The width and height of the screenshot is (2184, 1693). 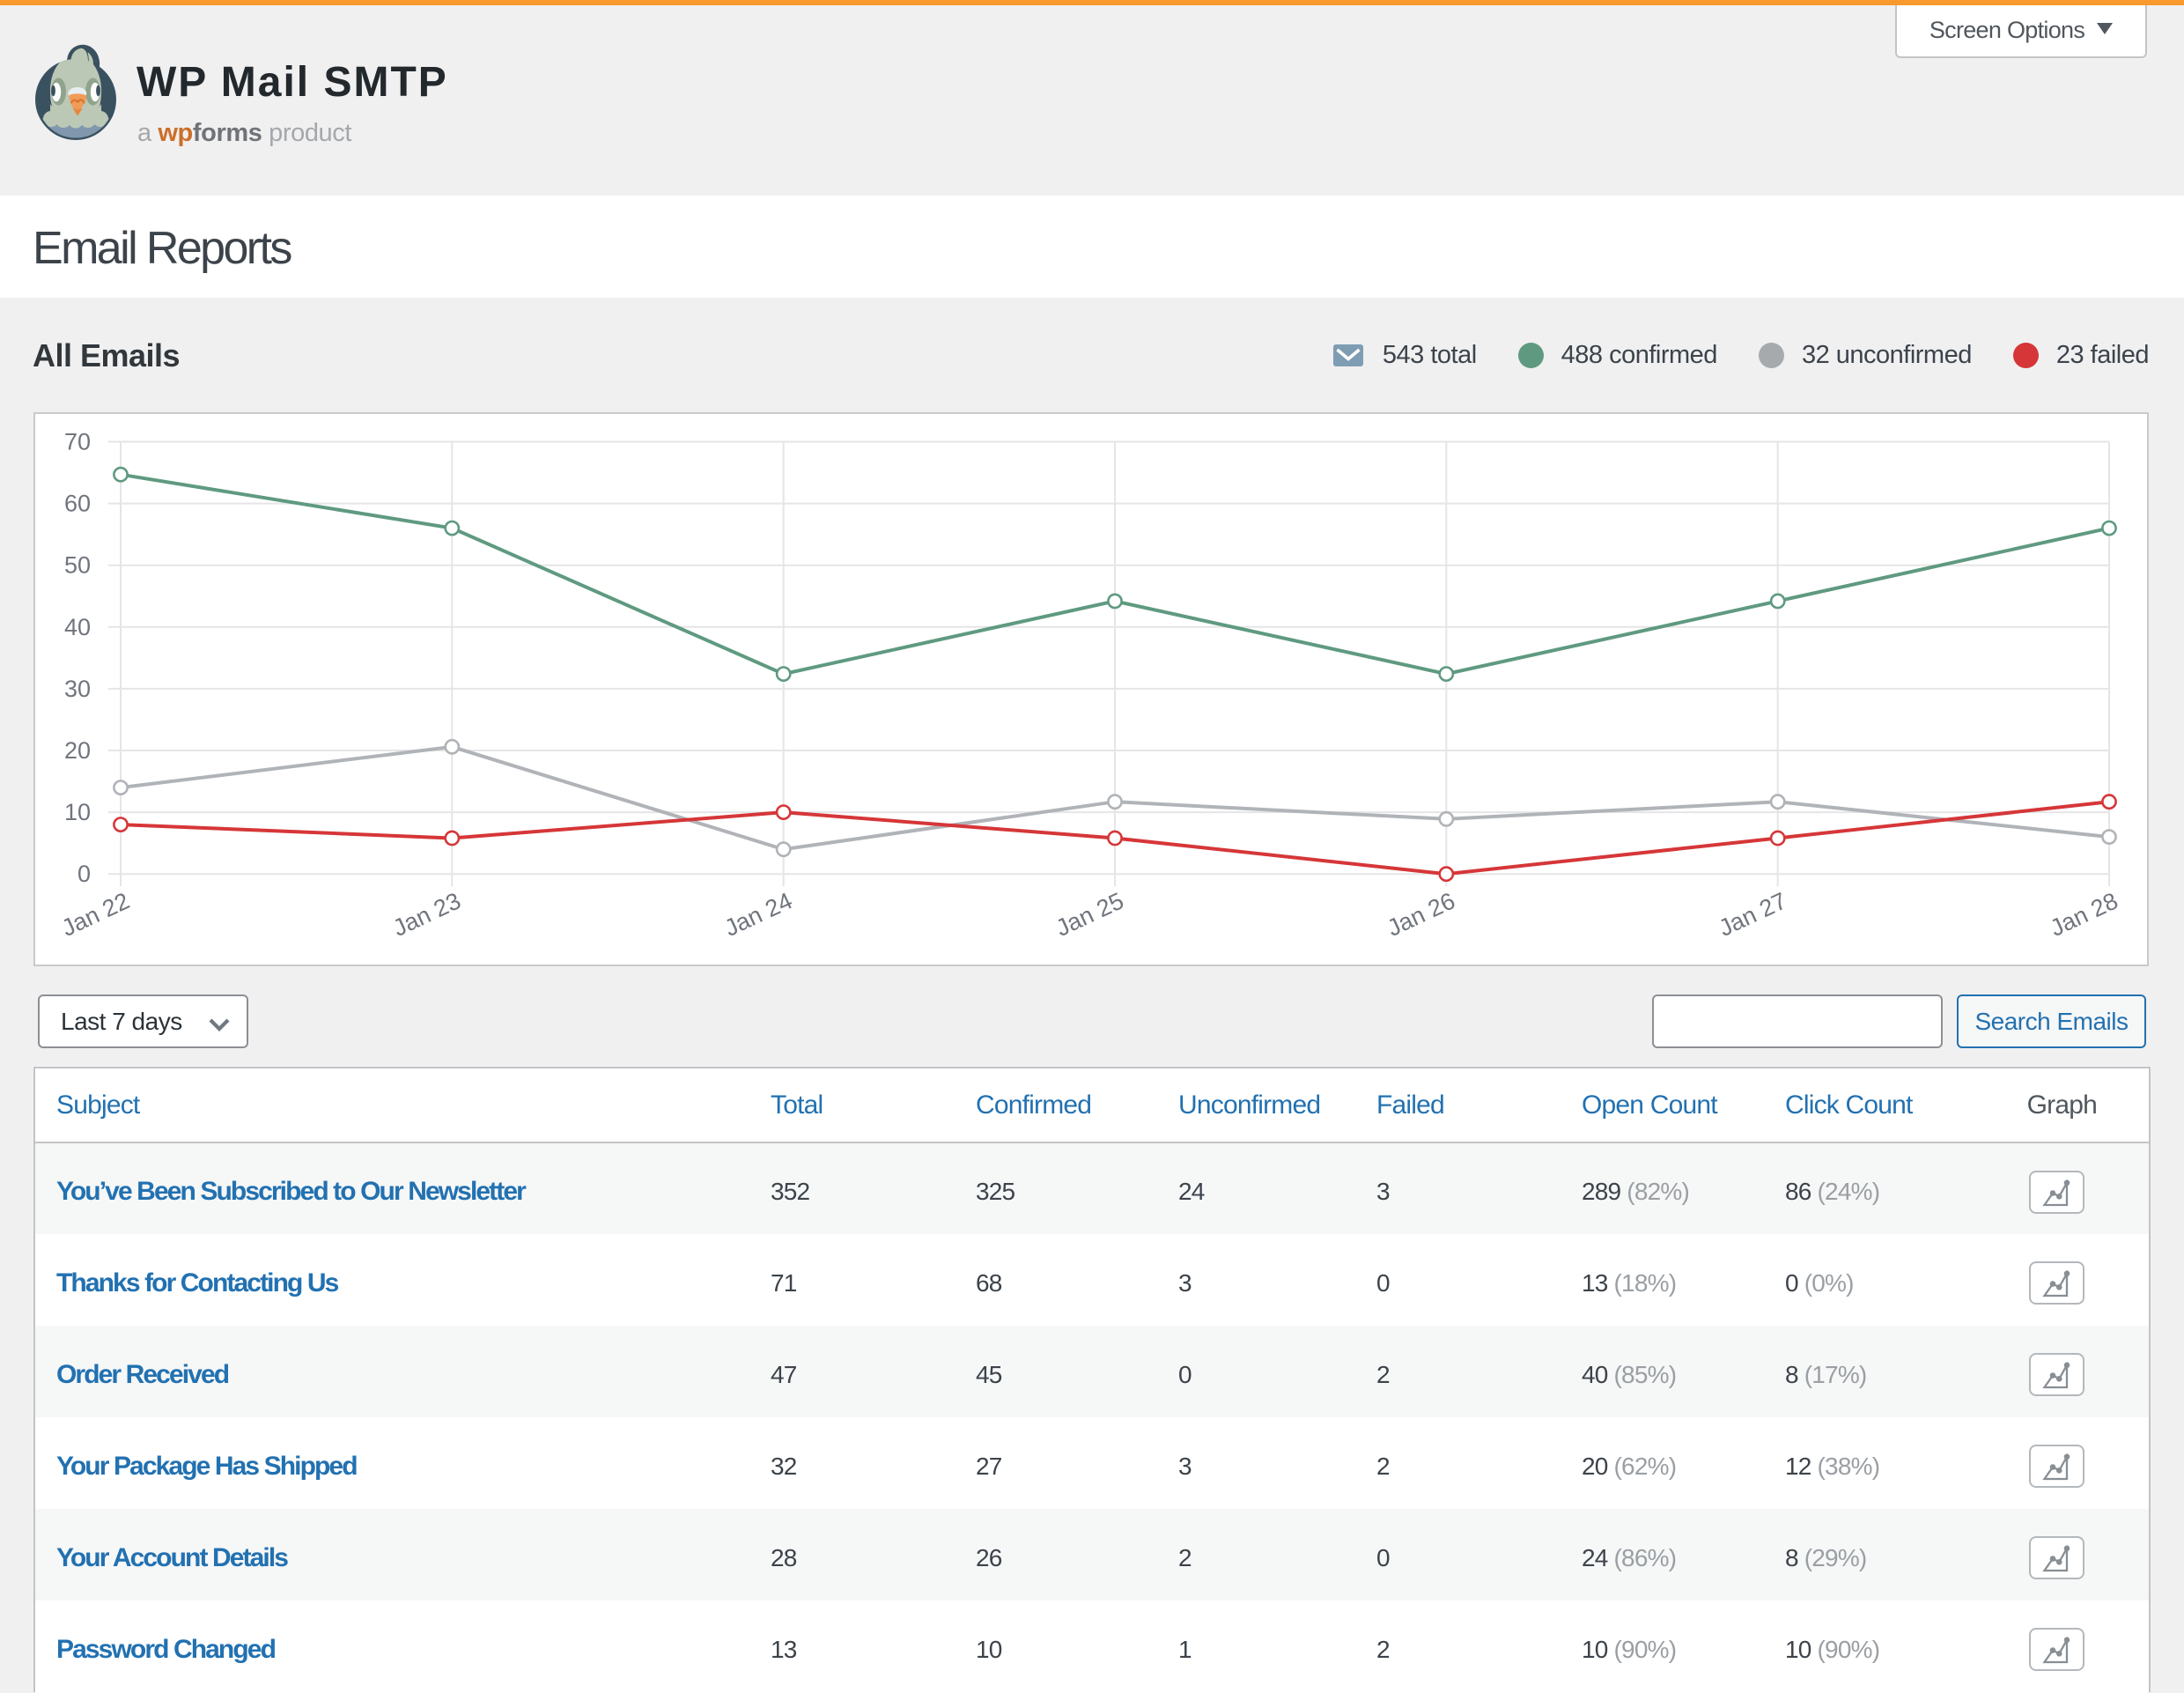 I want to click on svg-text: 10, so click(x=77, y=812).